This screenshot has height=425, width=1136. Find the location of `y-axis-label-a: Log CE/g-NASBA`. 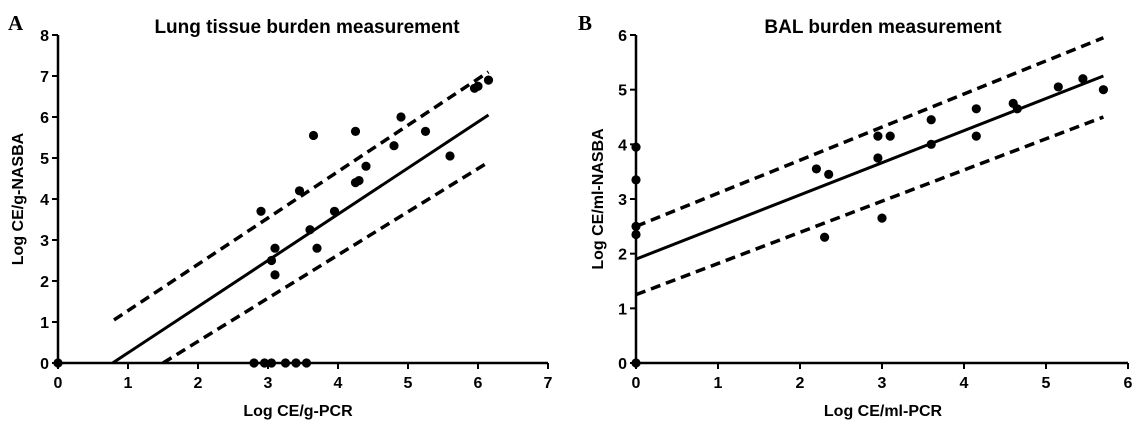

y-axis-label-a: Log CE/g-NASBA is located at coordinates (18, 198).